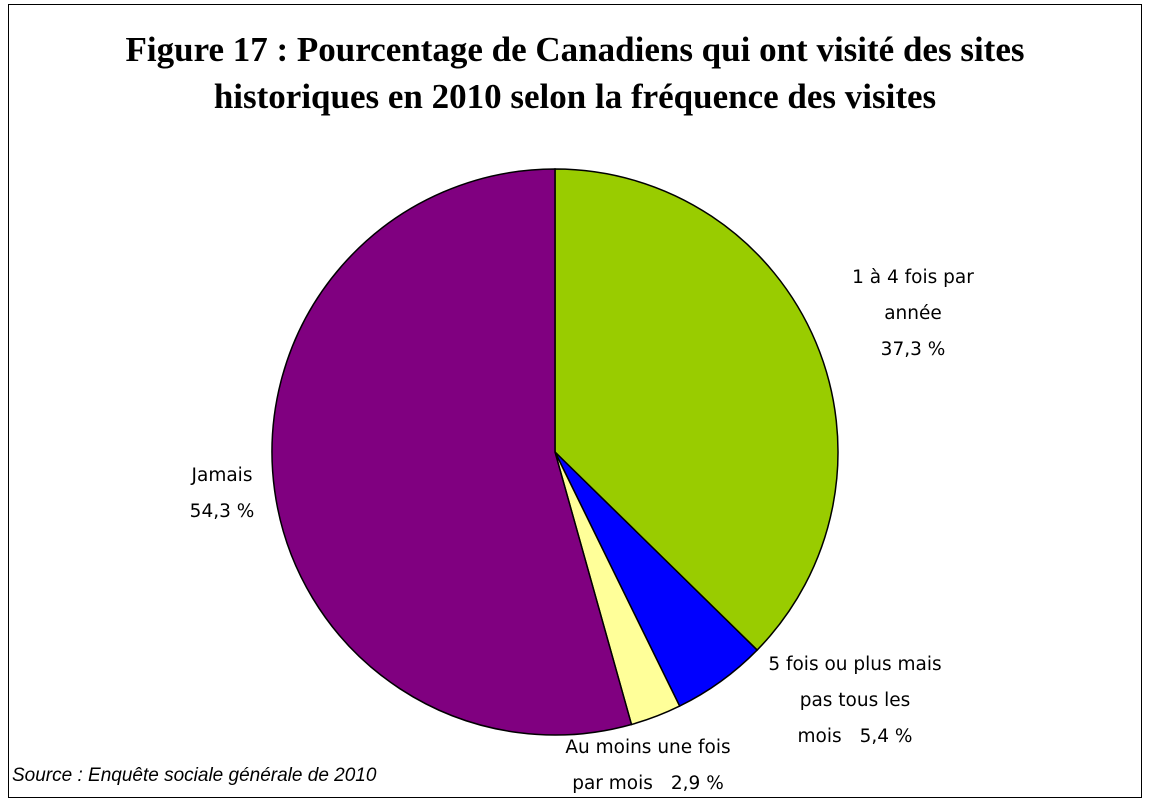  I want to click on slice-label: Au moins une fois par mois 2,9 %, so click(648, 766).